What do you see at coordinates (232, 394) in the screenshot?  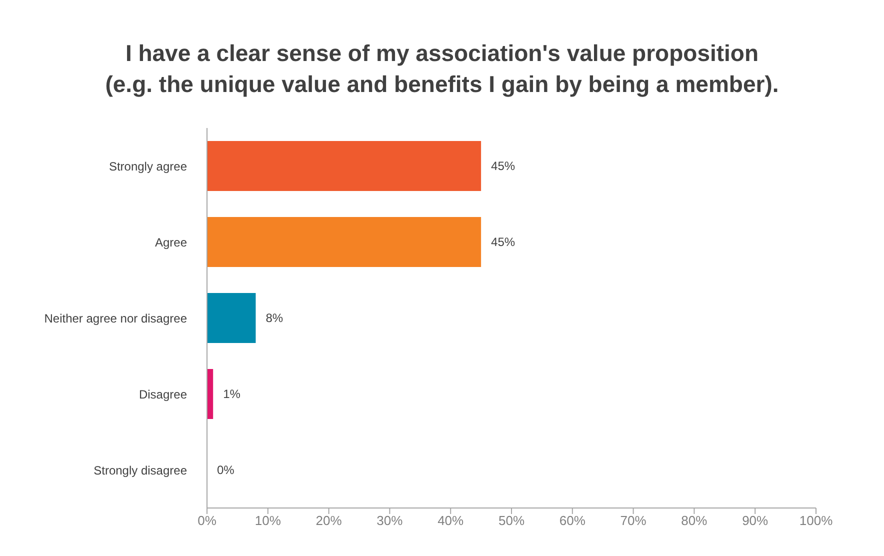 I see `data-label: 1%` at bounding box center [232, 394].